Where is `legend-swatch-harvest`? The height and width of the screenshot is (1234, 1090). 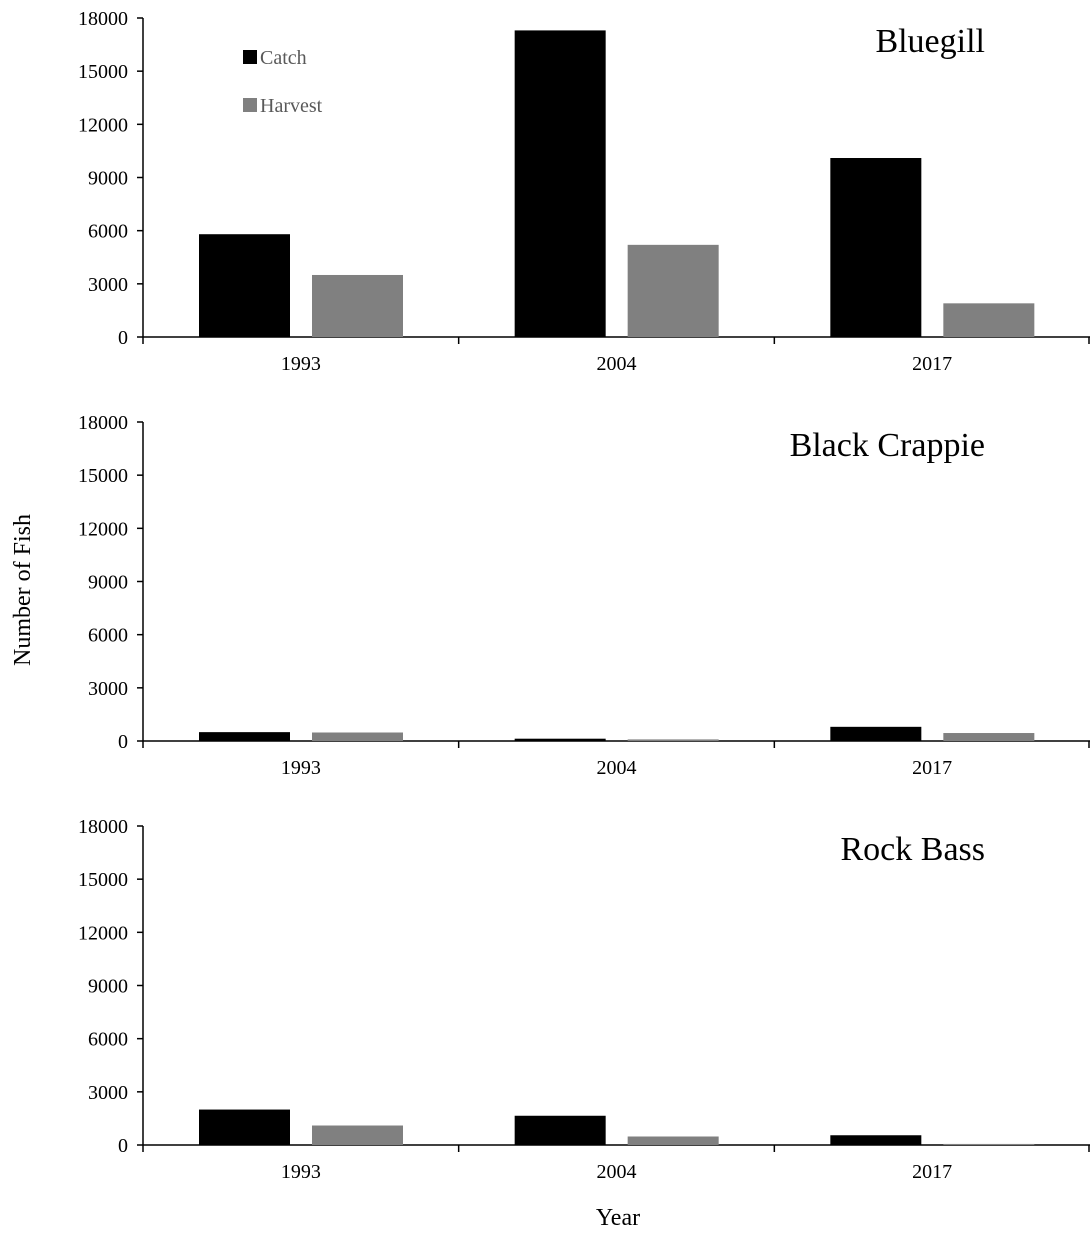 legend-swatch-harvest is located at coordinates (250, 105).